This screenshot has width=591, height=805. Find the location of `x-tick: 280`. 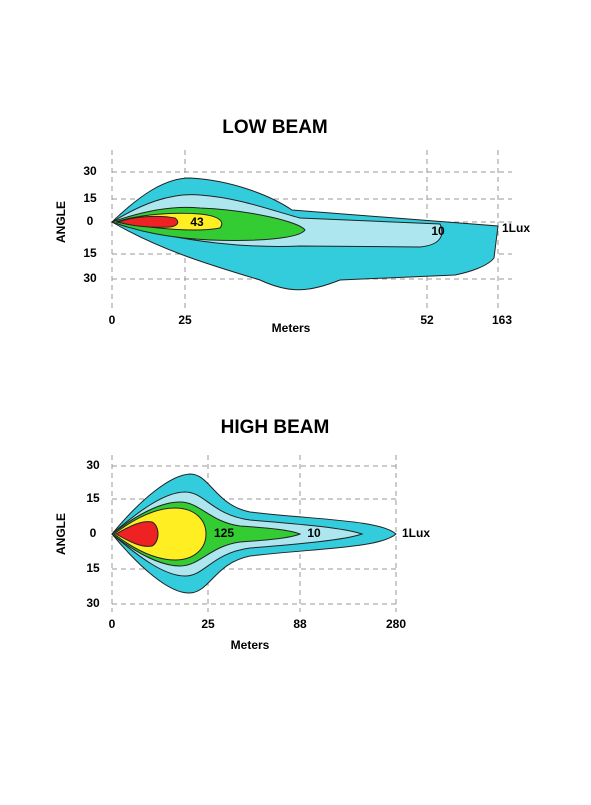

x-tick: 280 is located at coordinates (396, 624).